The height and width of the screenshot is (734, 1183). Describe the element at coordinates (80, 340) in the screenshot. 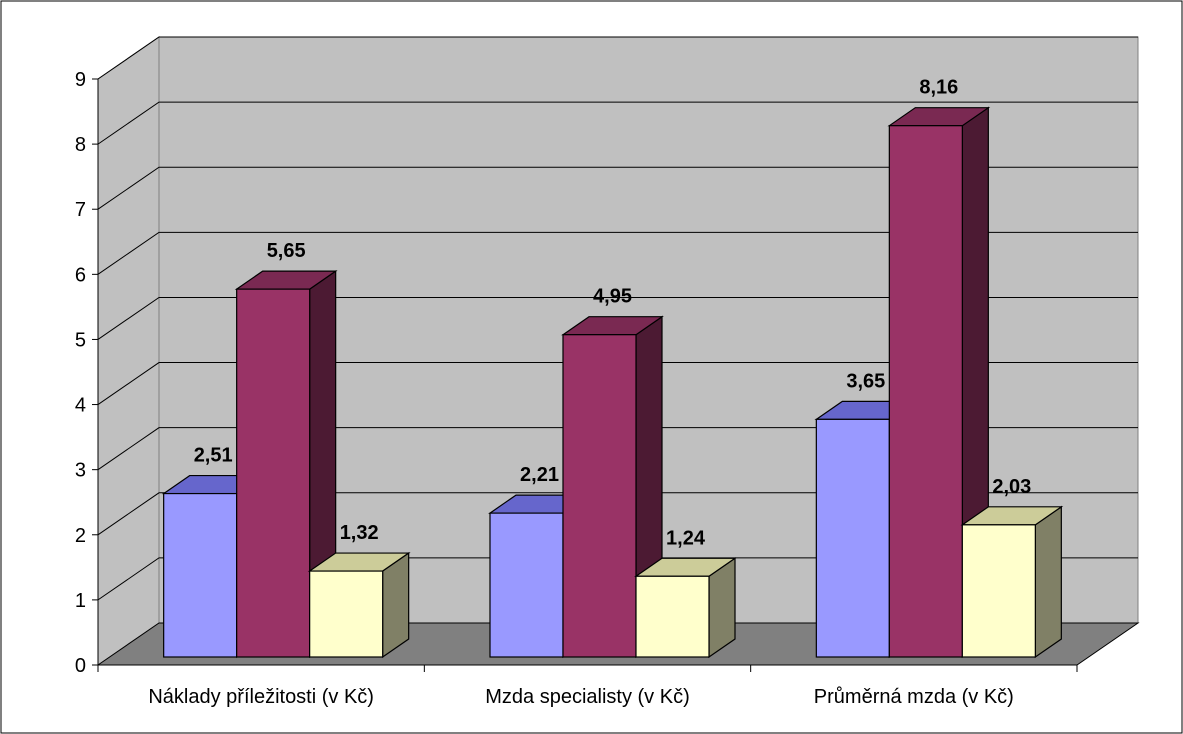

I see `y-tick-label: 5` at that location.